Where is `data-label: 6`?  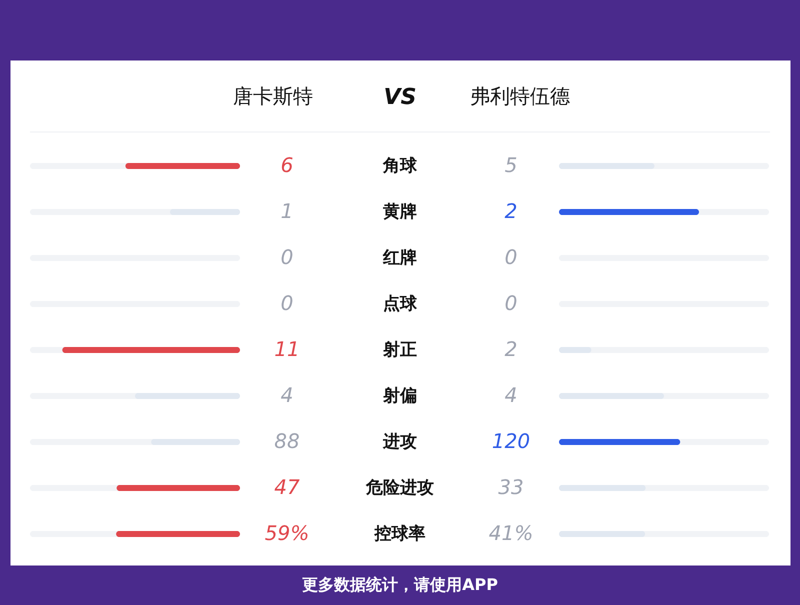
data-label: 6 is located at coordinates (287, 165).